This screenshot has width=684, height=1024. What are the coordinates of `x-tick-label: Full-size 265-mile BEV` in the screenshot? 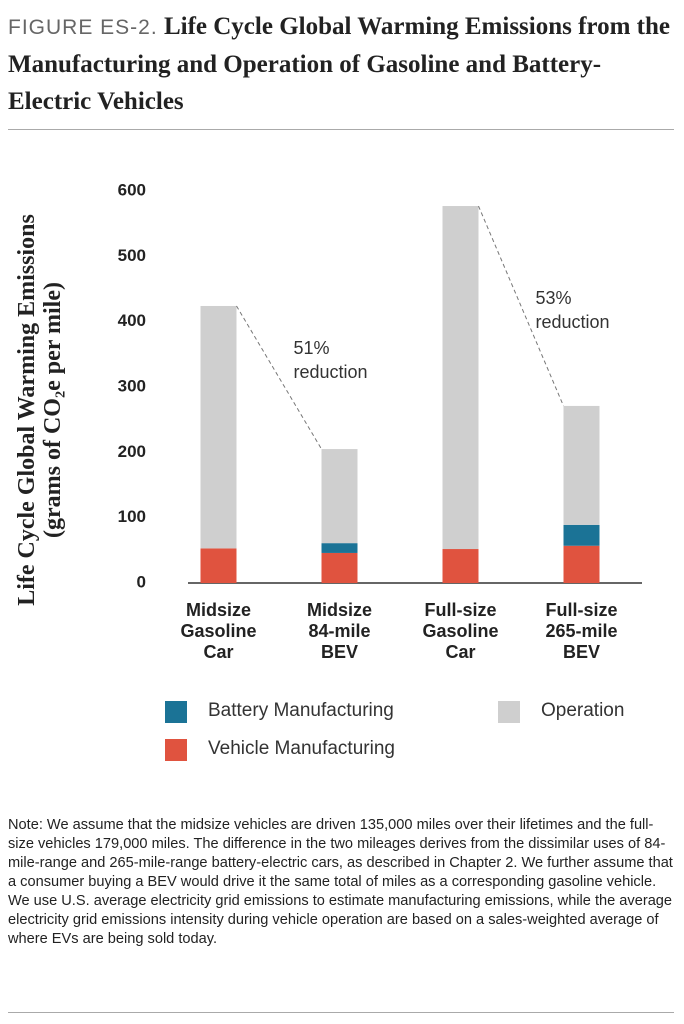 It's located at (581, 631).